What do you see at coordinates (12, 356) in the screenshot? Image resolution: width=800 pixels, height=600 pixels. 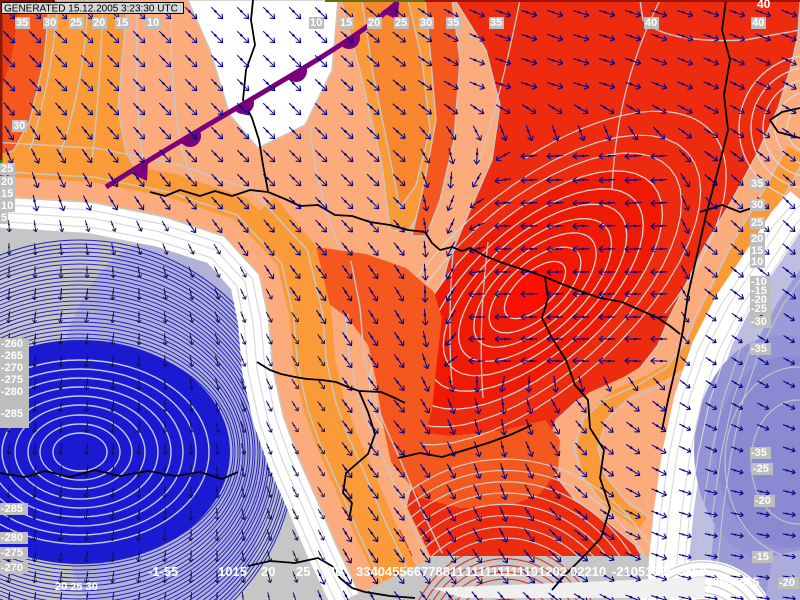 I see `svg-text: -265` at bounding box center [12, 356].